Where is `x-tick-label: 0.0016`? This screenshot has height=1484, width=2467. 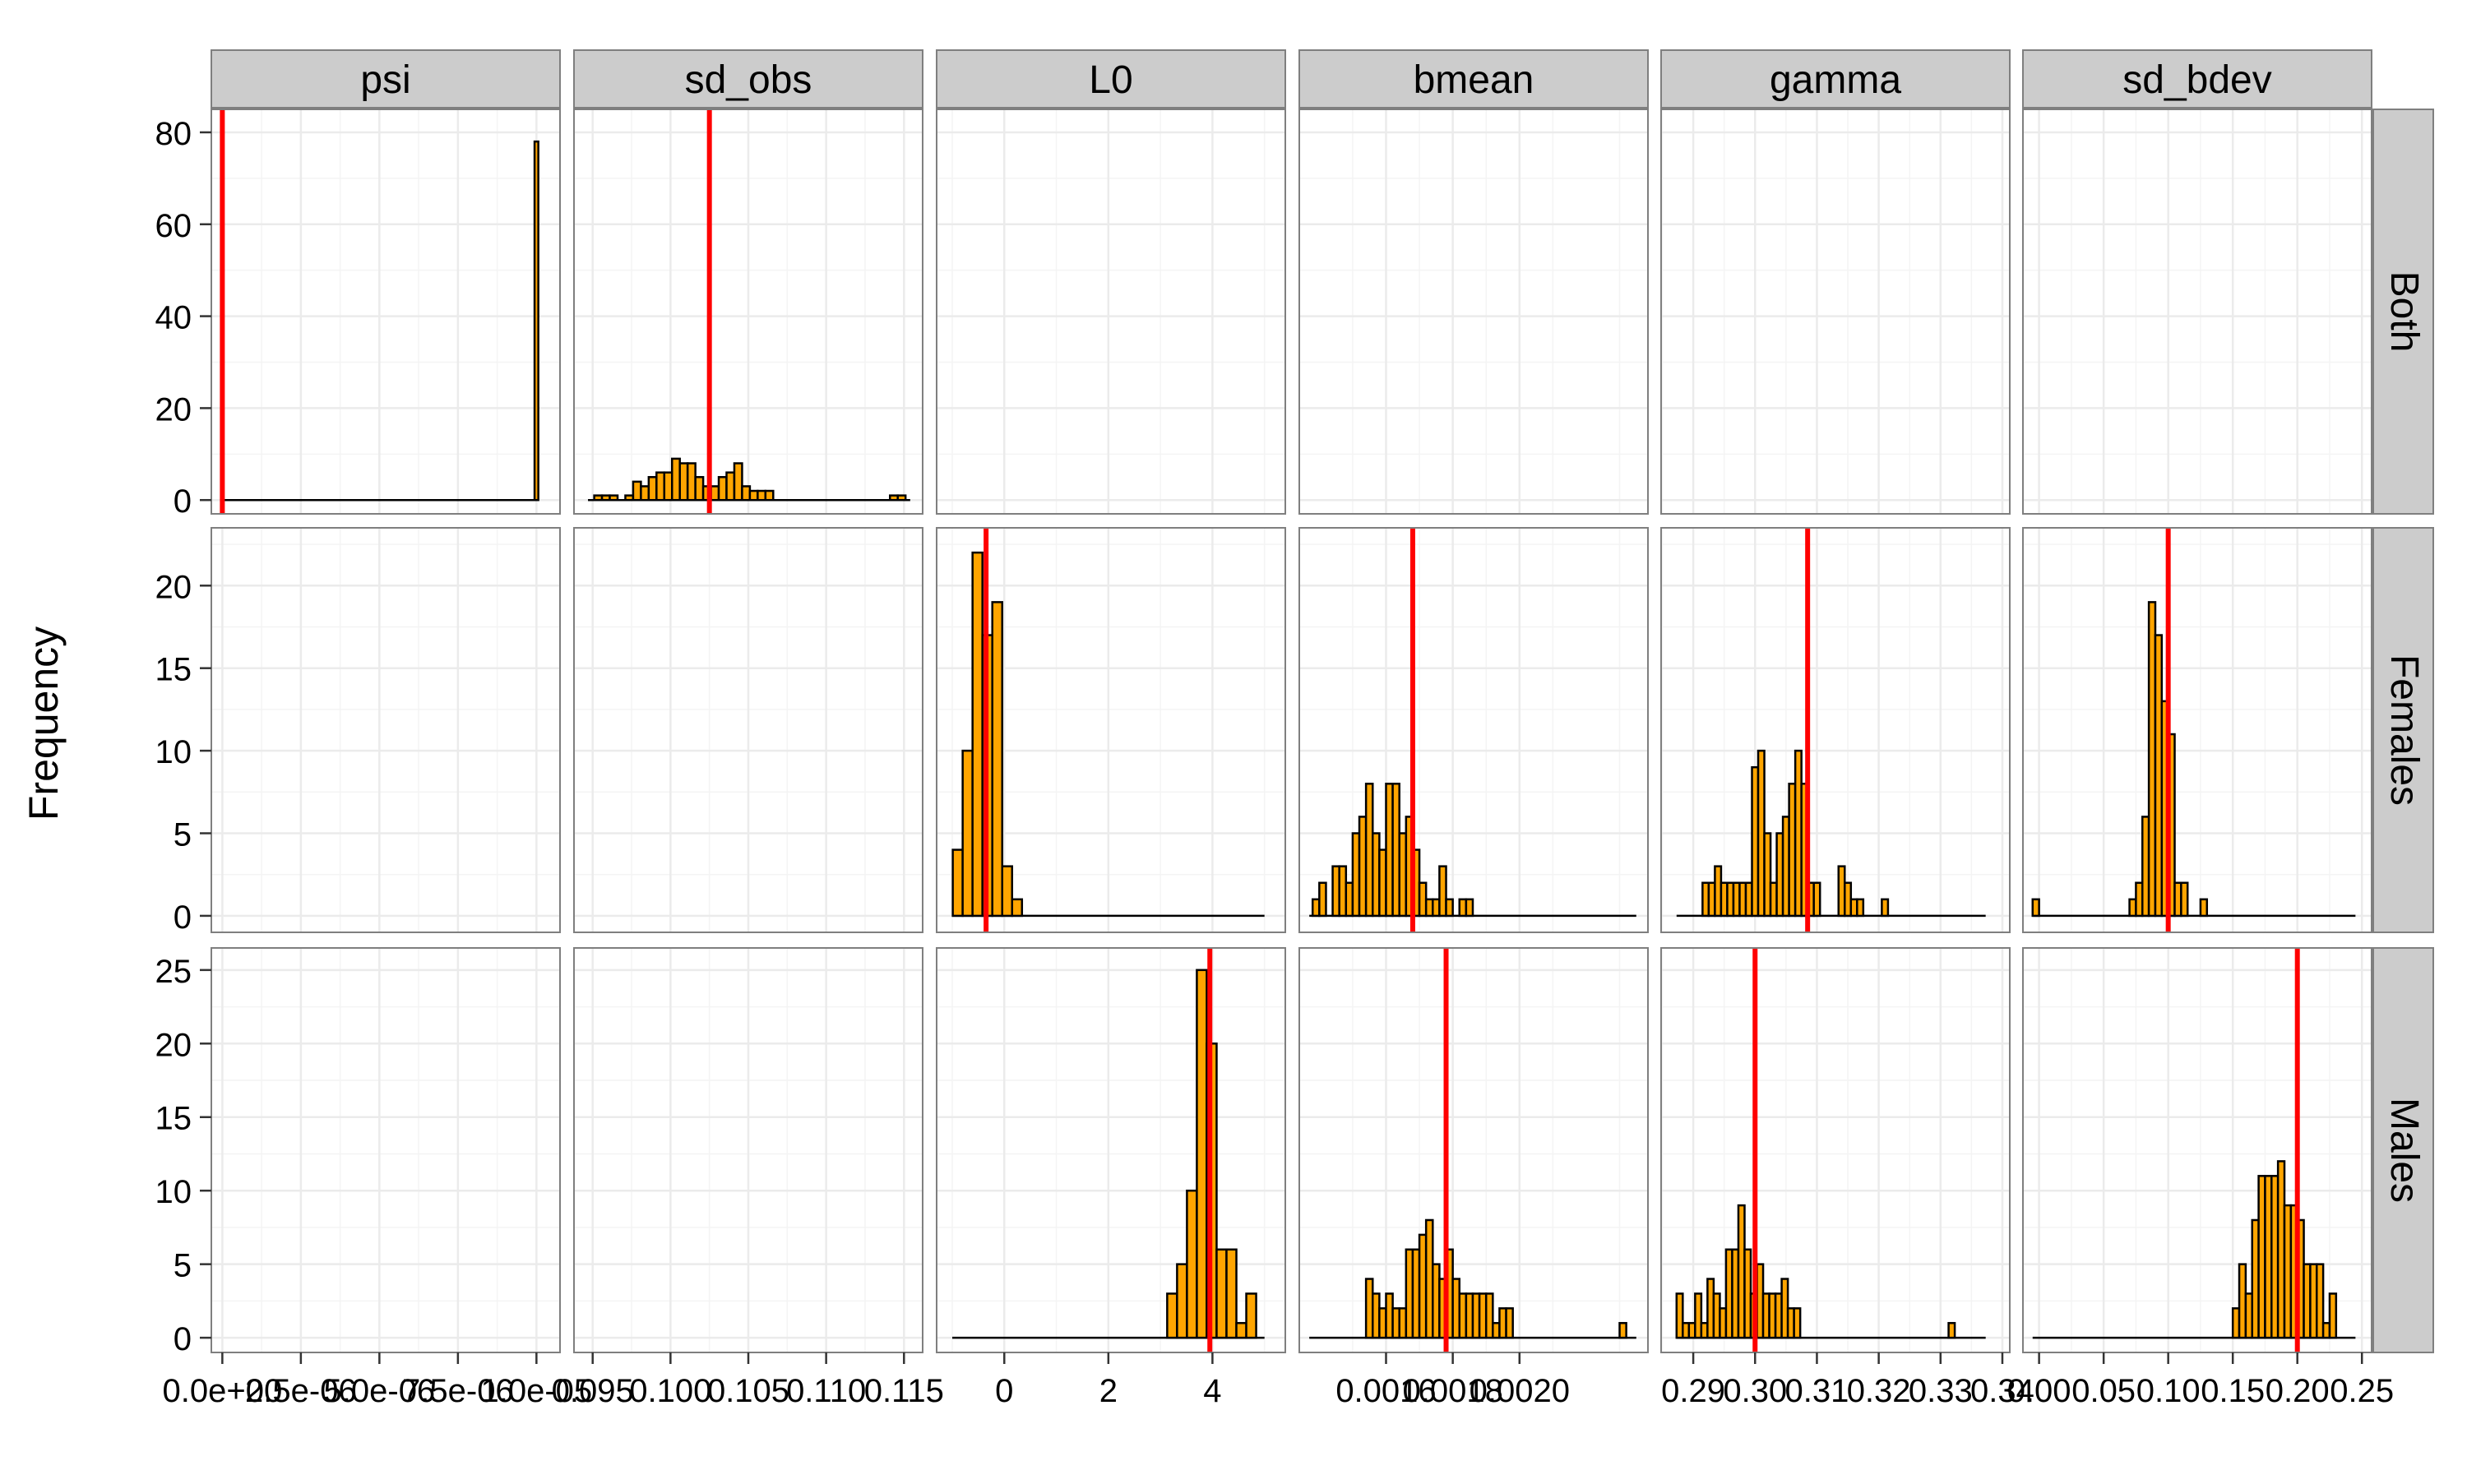 x-tick-label: 0.0016 is located at coordinates (1385, 1391).